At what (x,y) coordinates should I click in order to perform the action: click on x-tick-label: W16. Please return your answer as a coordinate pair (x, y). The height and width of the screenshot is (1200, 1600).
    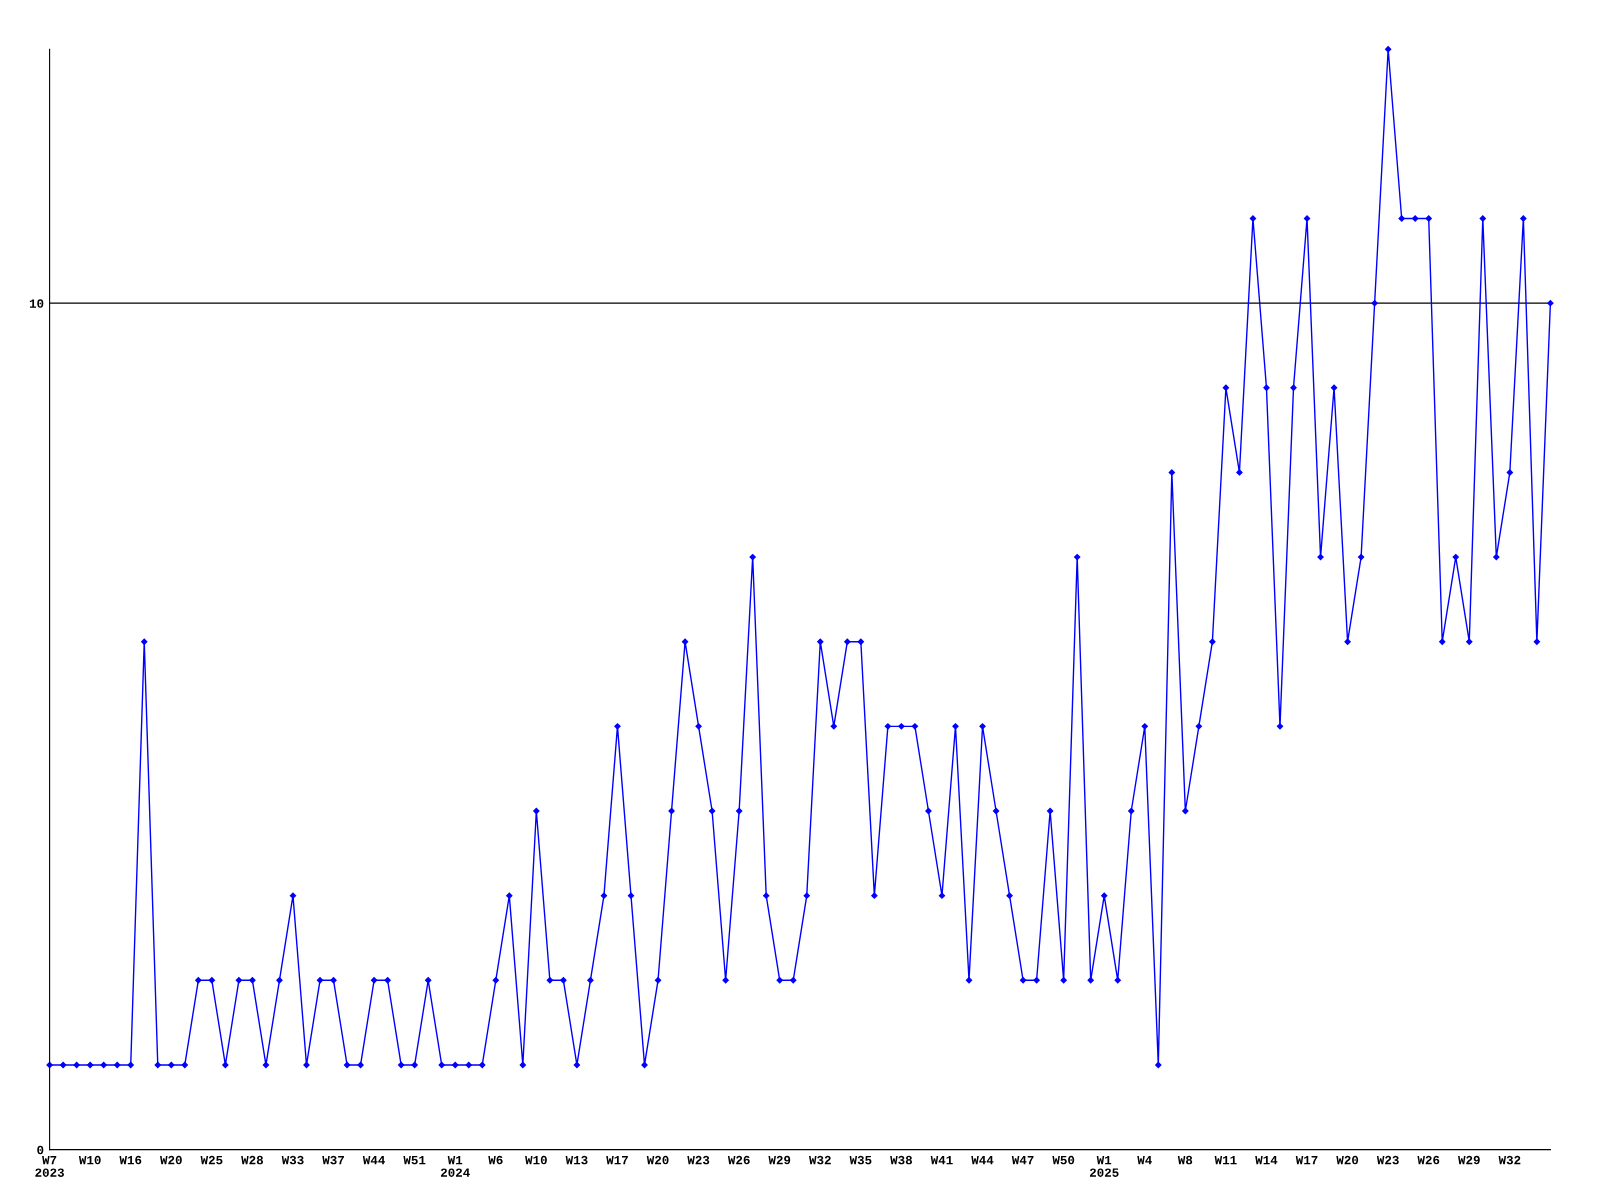
    Looking at the image, I should click on (130, 1160).